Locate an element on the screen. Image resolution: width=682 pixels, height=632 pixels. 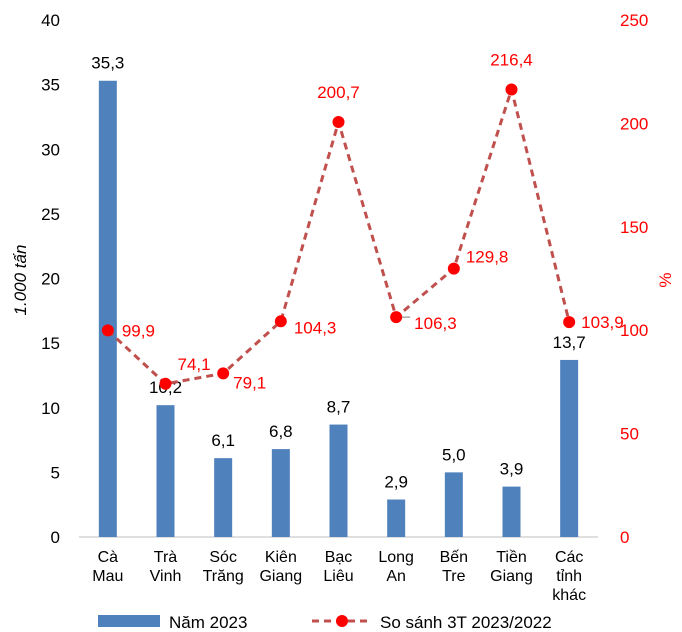
bar-value-label: 6,8 is located at coordinates (281, 431).